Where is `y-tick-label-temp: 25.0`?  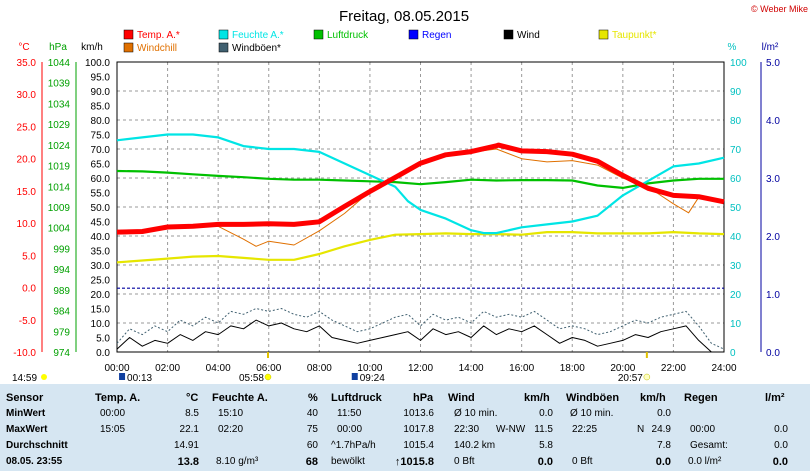 y-tick-label-temp: 25.0 is located at coordinates (27, 127).